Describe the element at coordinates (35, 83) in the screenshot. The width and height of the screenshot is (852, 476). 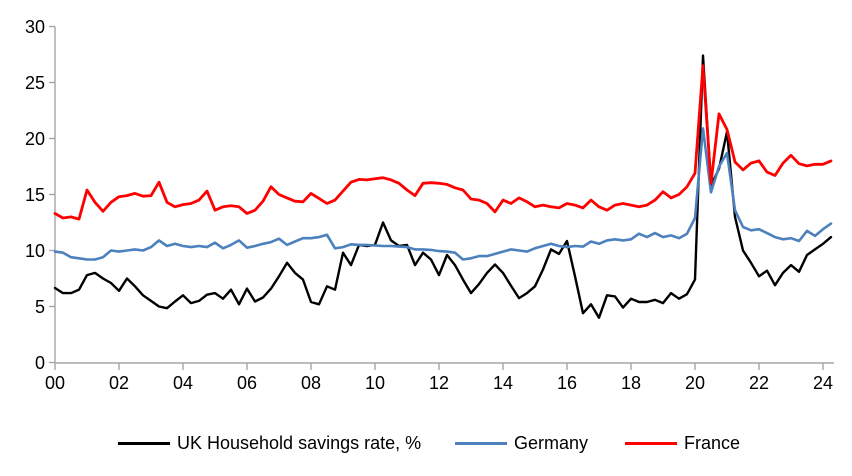
I see `y-tick-label: 25` at that location.